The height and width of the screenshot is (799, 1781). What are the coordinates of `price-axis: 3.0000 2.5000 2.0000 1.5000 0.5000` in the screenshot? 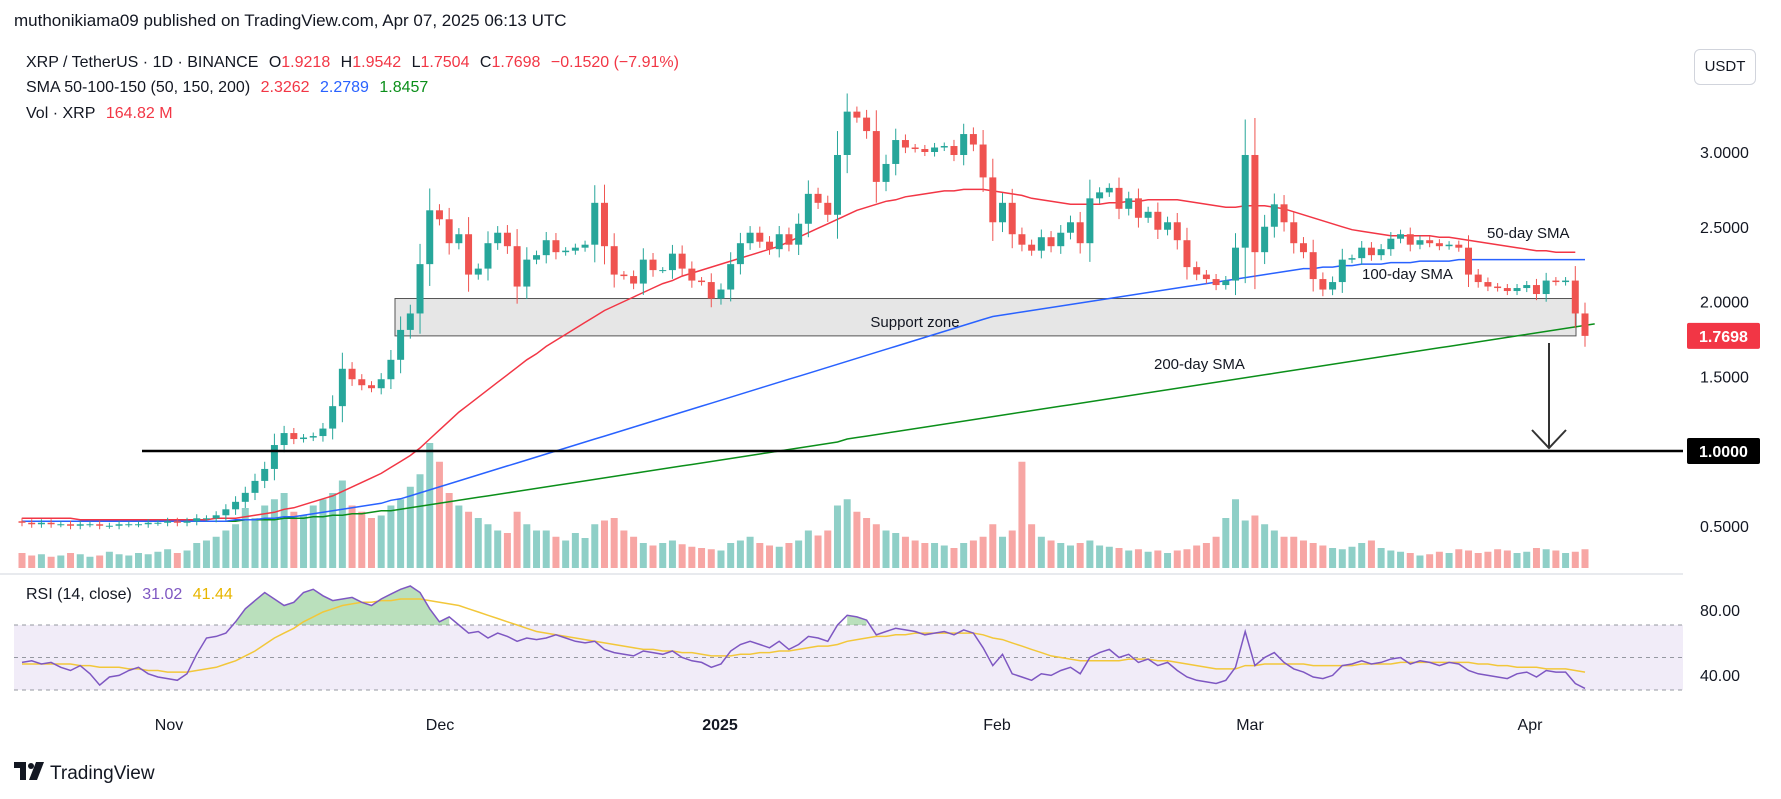 It's located at (1724, 340).